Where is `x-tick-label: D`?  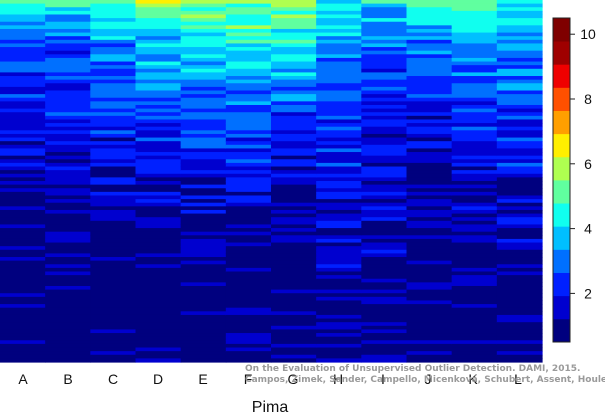 x-tick-label: D is located at coordinates (158, 379).